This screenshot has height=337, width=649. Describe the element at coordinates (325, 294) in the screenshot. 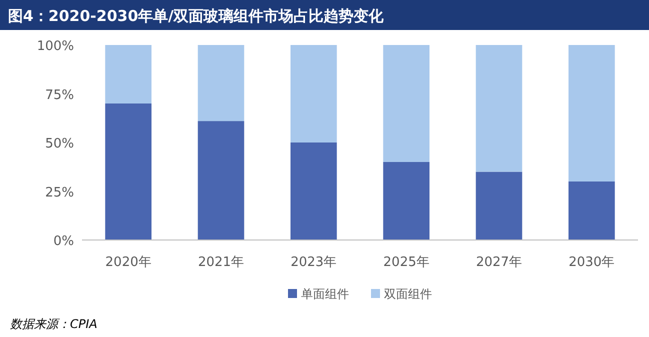

I see `legend-label: 单面组件` at that location.